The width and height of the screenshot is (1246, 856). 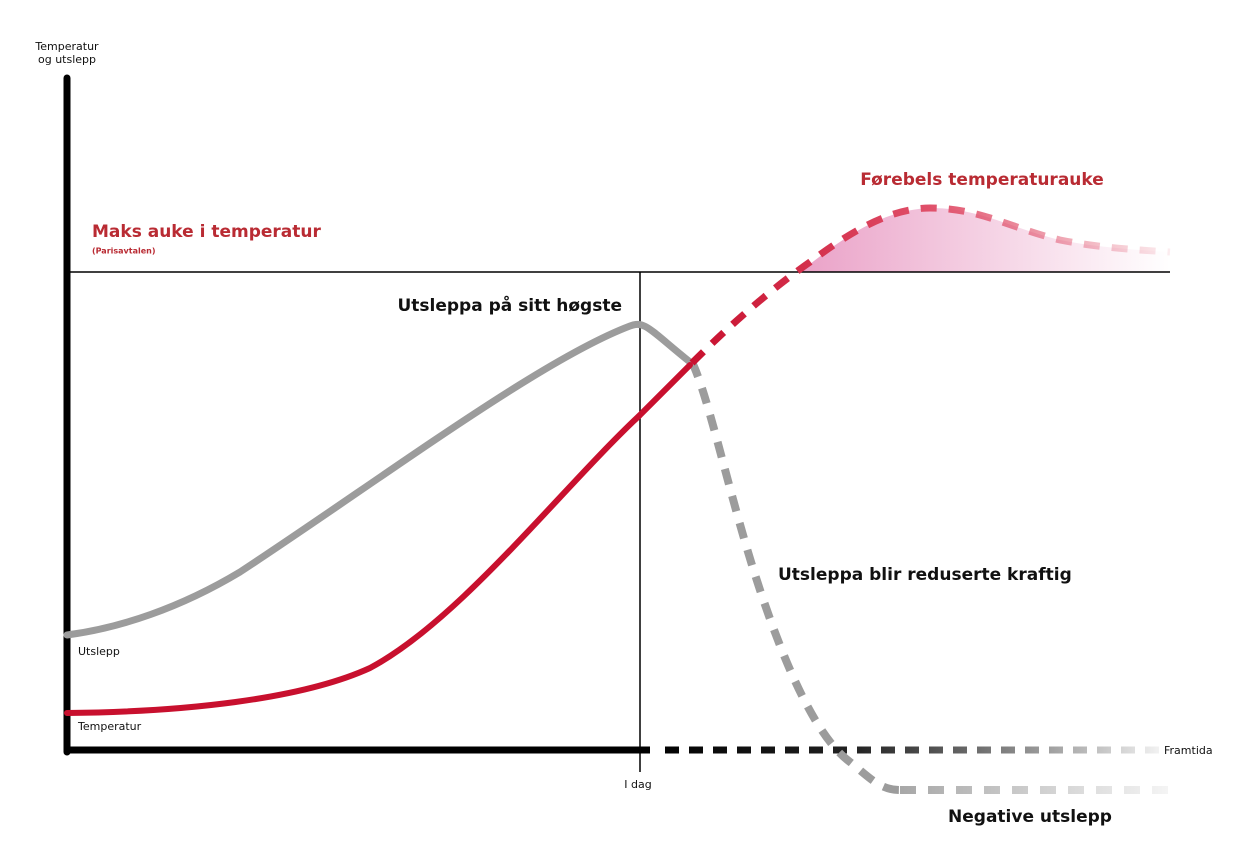 I want to click on temp-rise-label: Førebels temperaturauke, so click(x=982, y=180).